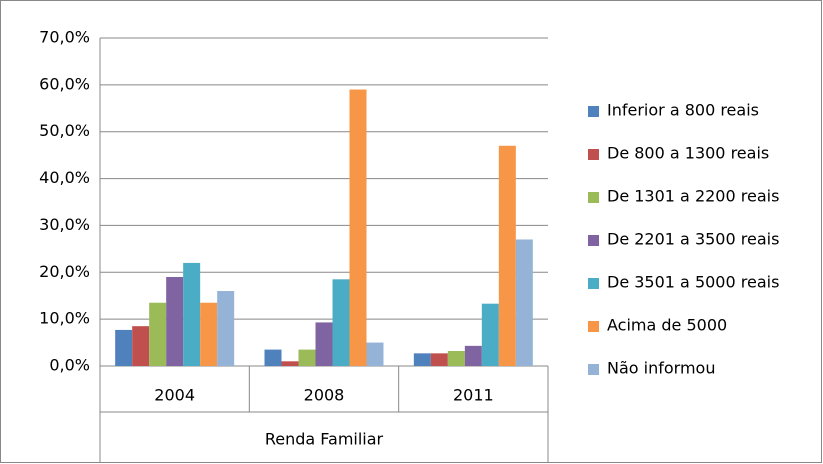 This screenshot has height=464, width=823. Describe the element at coordinates (64, 177) in the screenshot. I see `y-tick-label: 40,0%` at that location.